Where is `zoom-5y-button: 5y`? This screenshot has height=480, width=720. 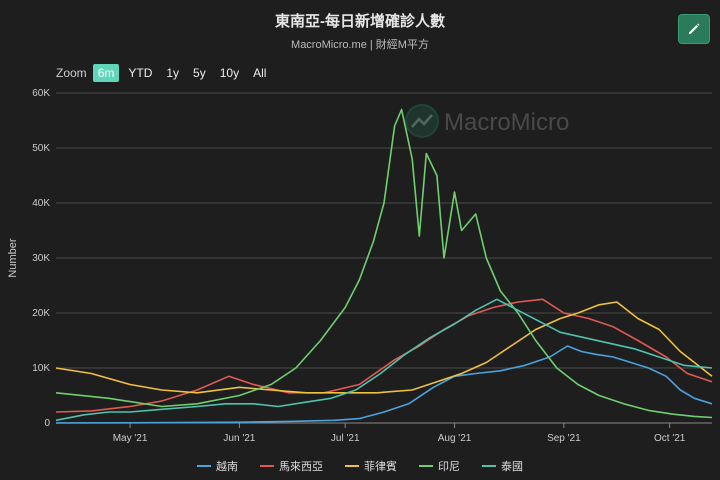
zoom-5y-button: 5y is located at coordinates (199, 73).